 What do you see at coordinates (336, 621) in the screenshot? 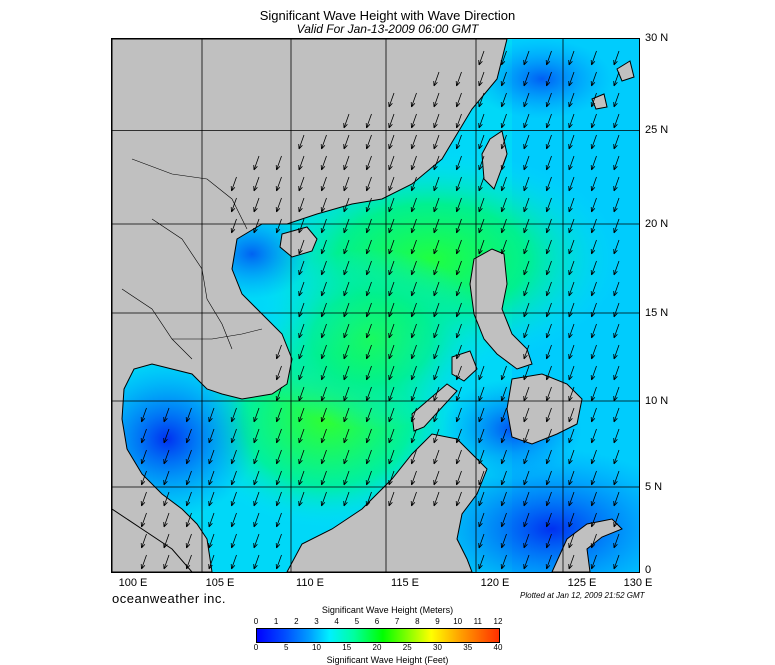
I see `colorbar-meters-tick: 4` at bounding box center [336, 621].